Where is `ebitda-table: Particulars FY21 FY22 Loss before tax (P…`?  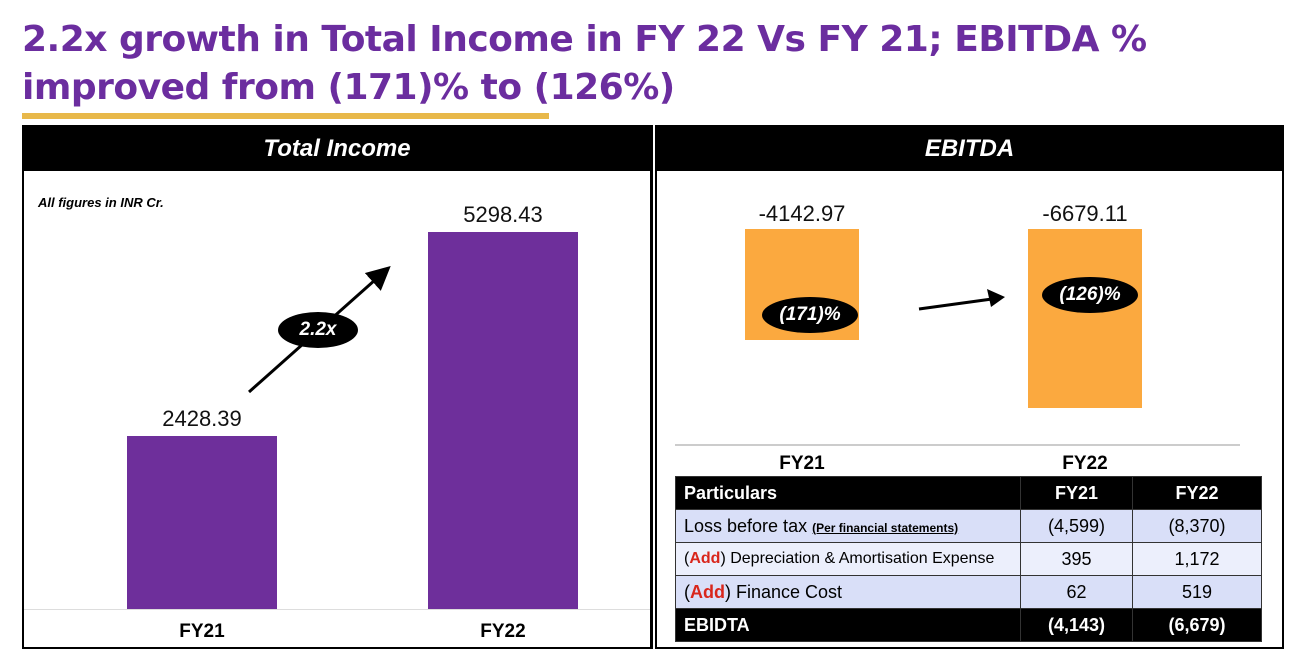
ebitda-table: Particulars FY21 FY22 Loss before tax (P… is located at coordinates (968, 559).